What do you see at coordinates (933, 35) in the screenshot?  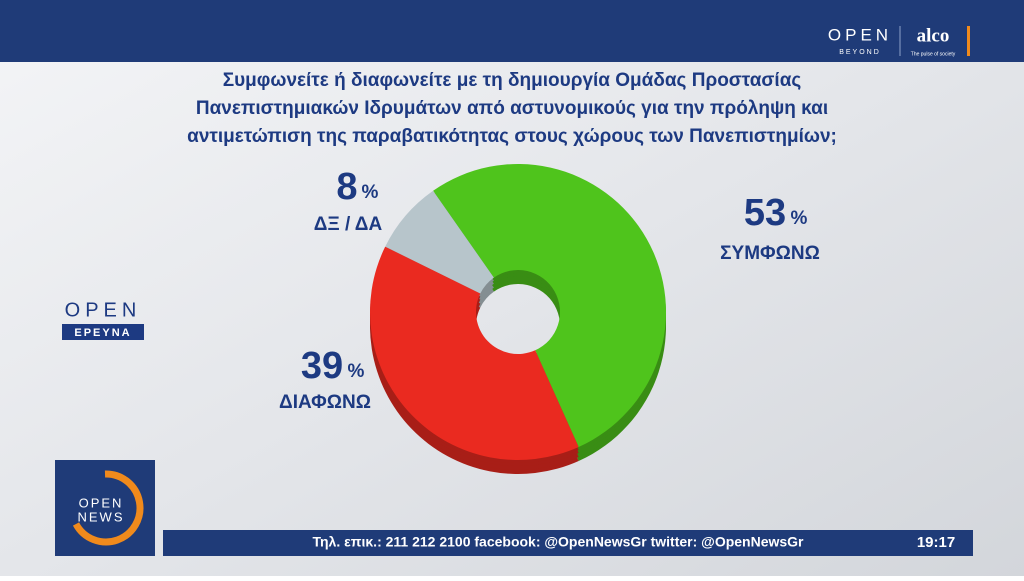 I see `pollster-logo: alco` at bounding box center [933, 35].